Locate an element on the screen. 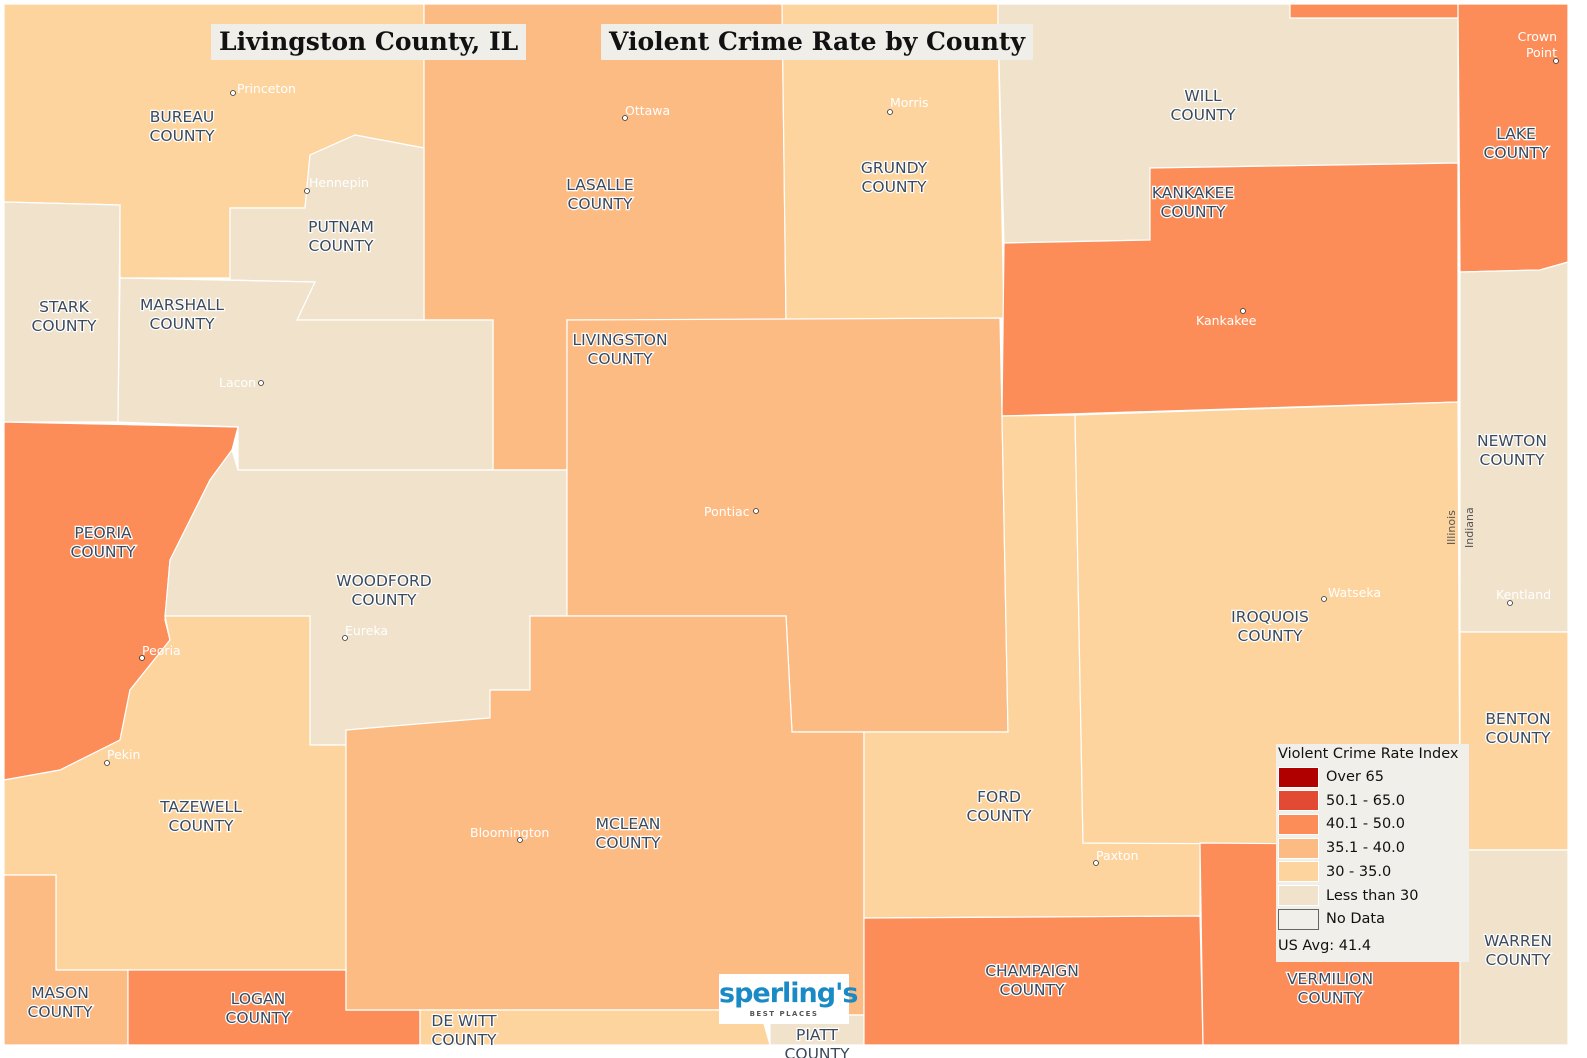  legend-label: 35.1 - 40.0 is located at coordinates (1366, 848).